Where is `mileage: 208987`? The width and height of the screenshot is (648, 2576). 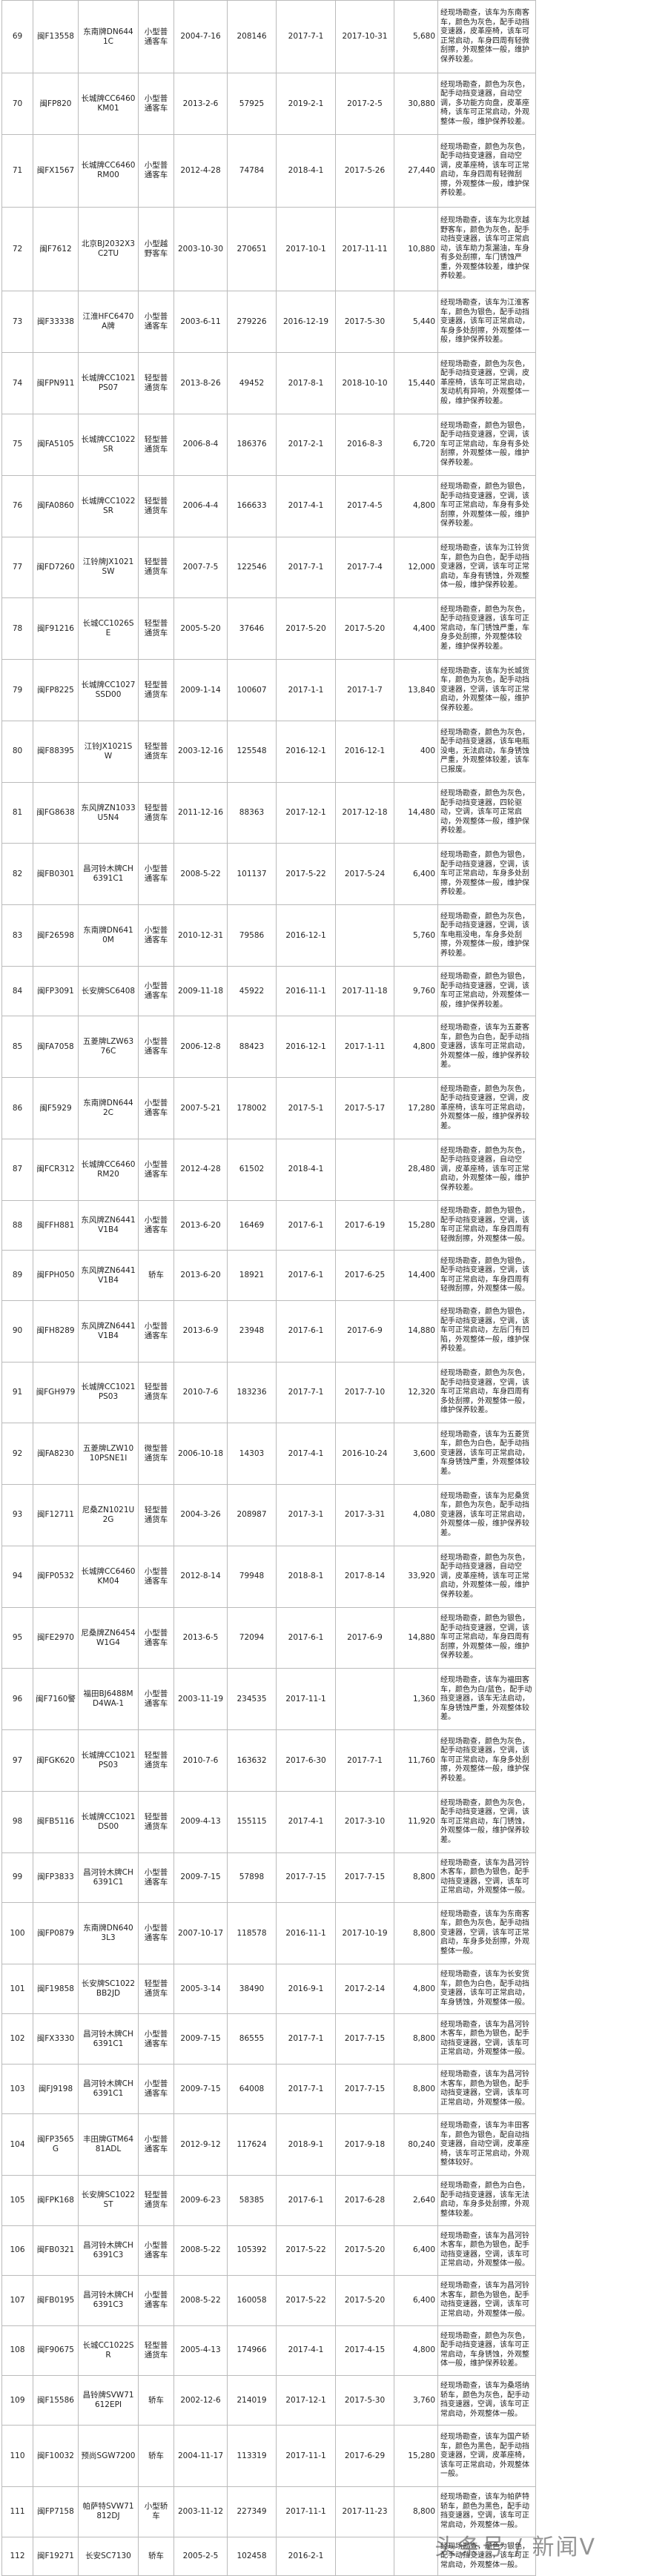
mileage: 208987 is located at coordinates (252, 1515).